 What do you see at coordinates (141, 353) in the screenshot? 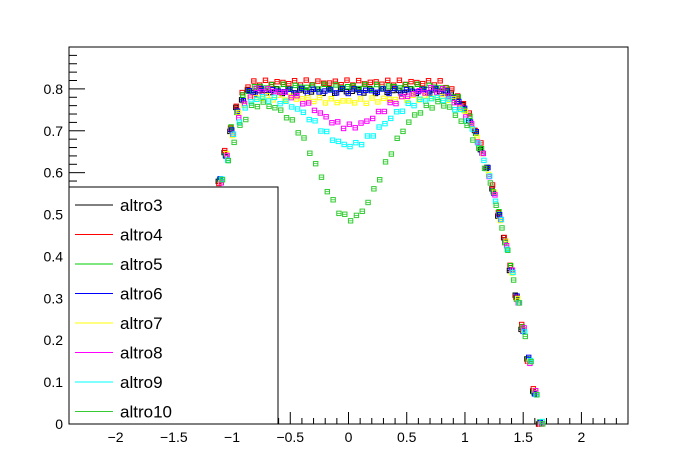
I see `legend-label: altro8` at bounding box center [141, 353].